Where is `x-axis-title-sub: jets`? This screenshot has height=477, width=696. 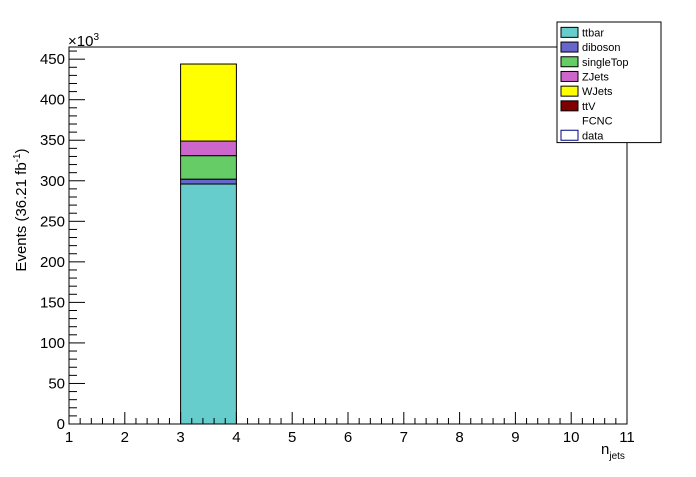 x-axis-title-sub: jets is located at coordinates (616, 456).